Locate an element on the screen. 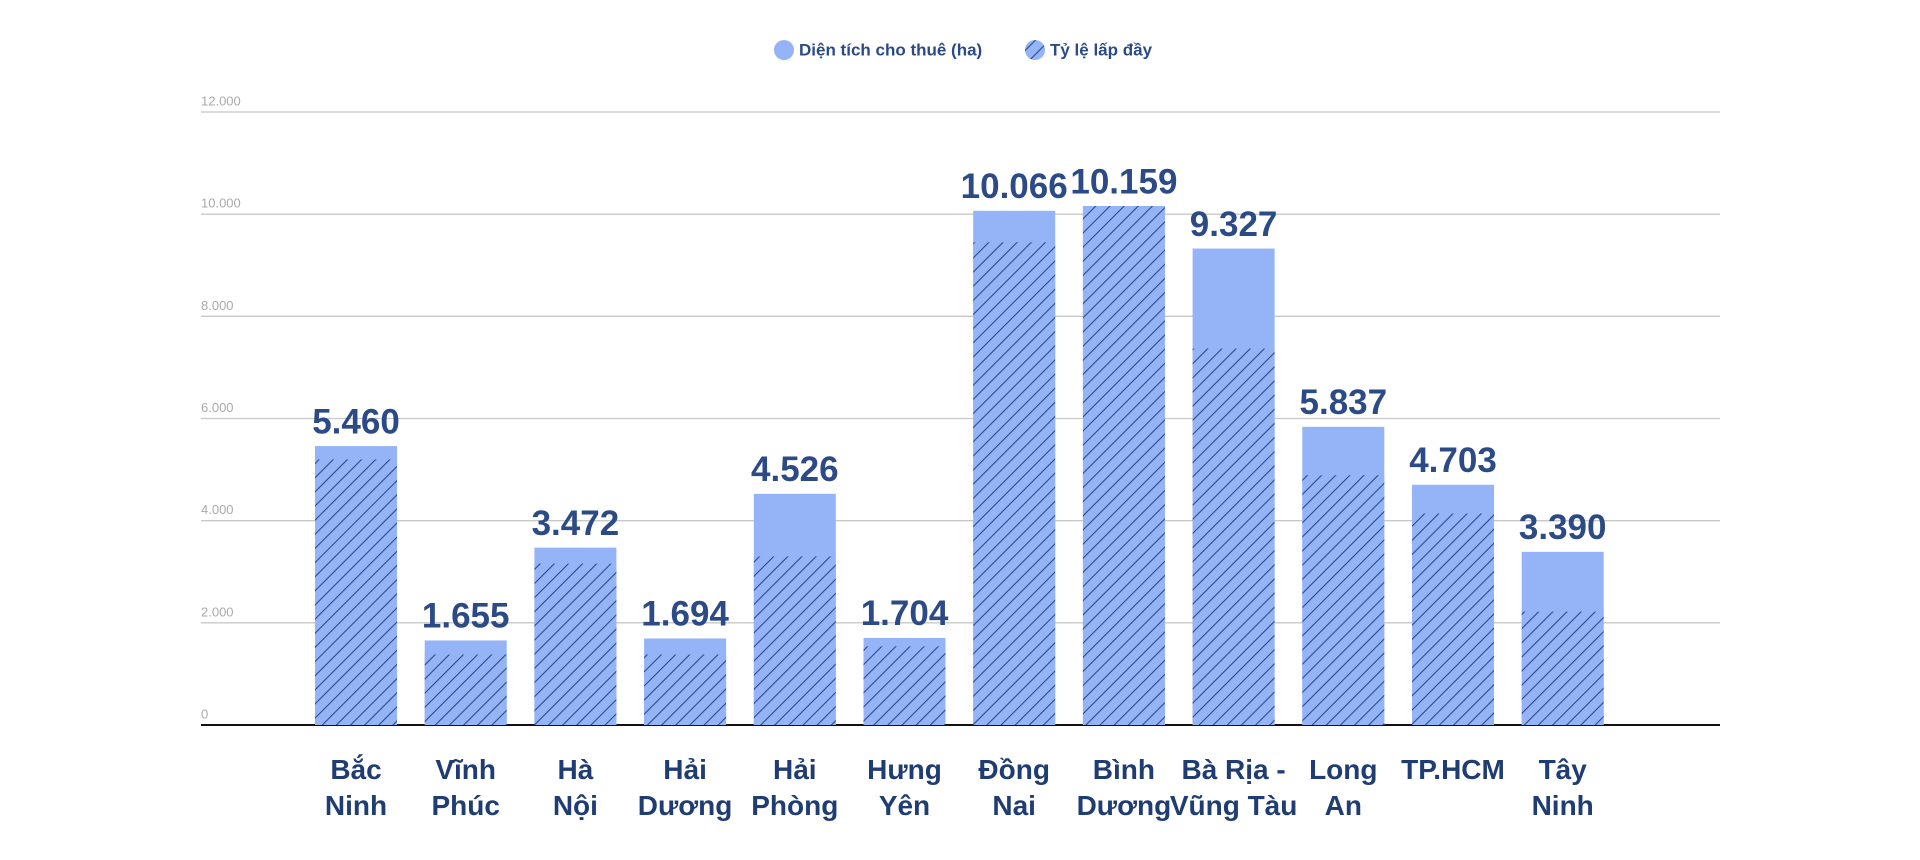 The height and width of the screenshot is (860, 1920). value-label: 4.526 is located at coordinates (795, 469).